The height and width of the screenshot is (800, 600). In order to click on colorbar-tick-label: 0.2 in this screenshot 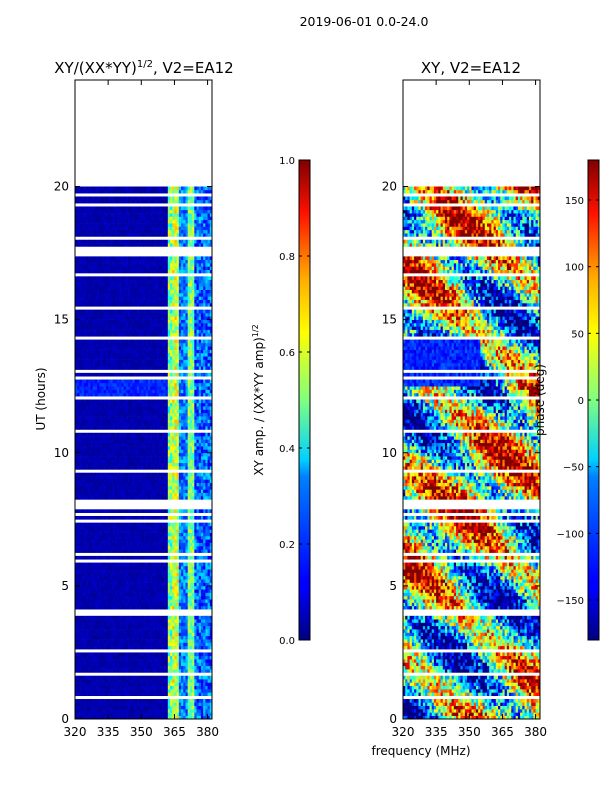, I will do `click(287, 545)`.